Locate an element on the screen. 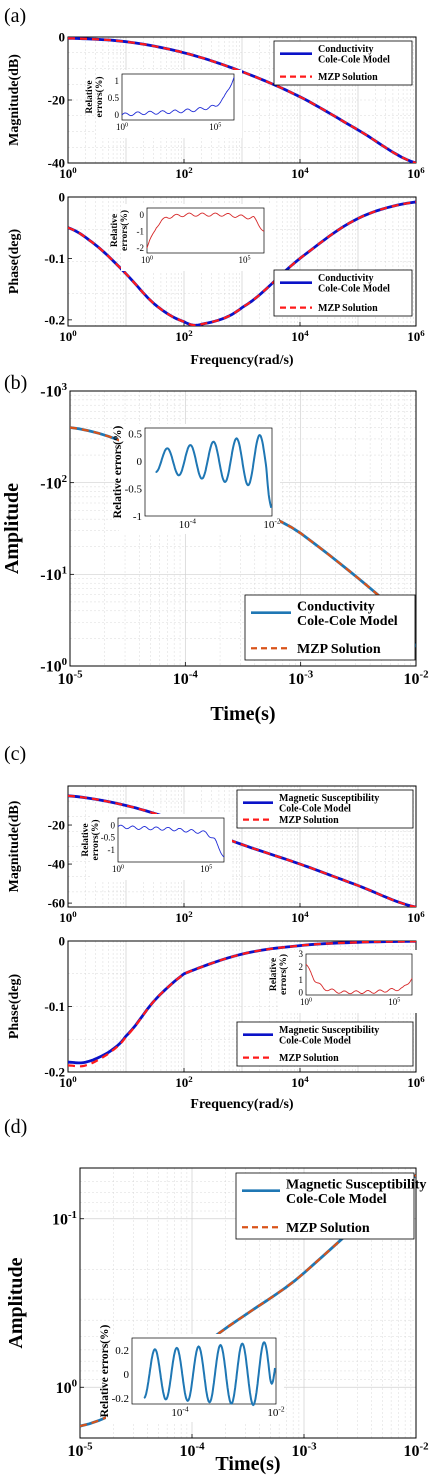 The width and height of the screenshot is (436, 1476). panel-label: (a) is located at coordinates (15, 16).